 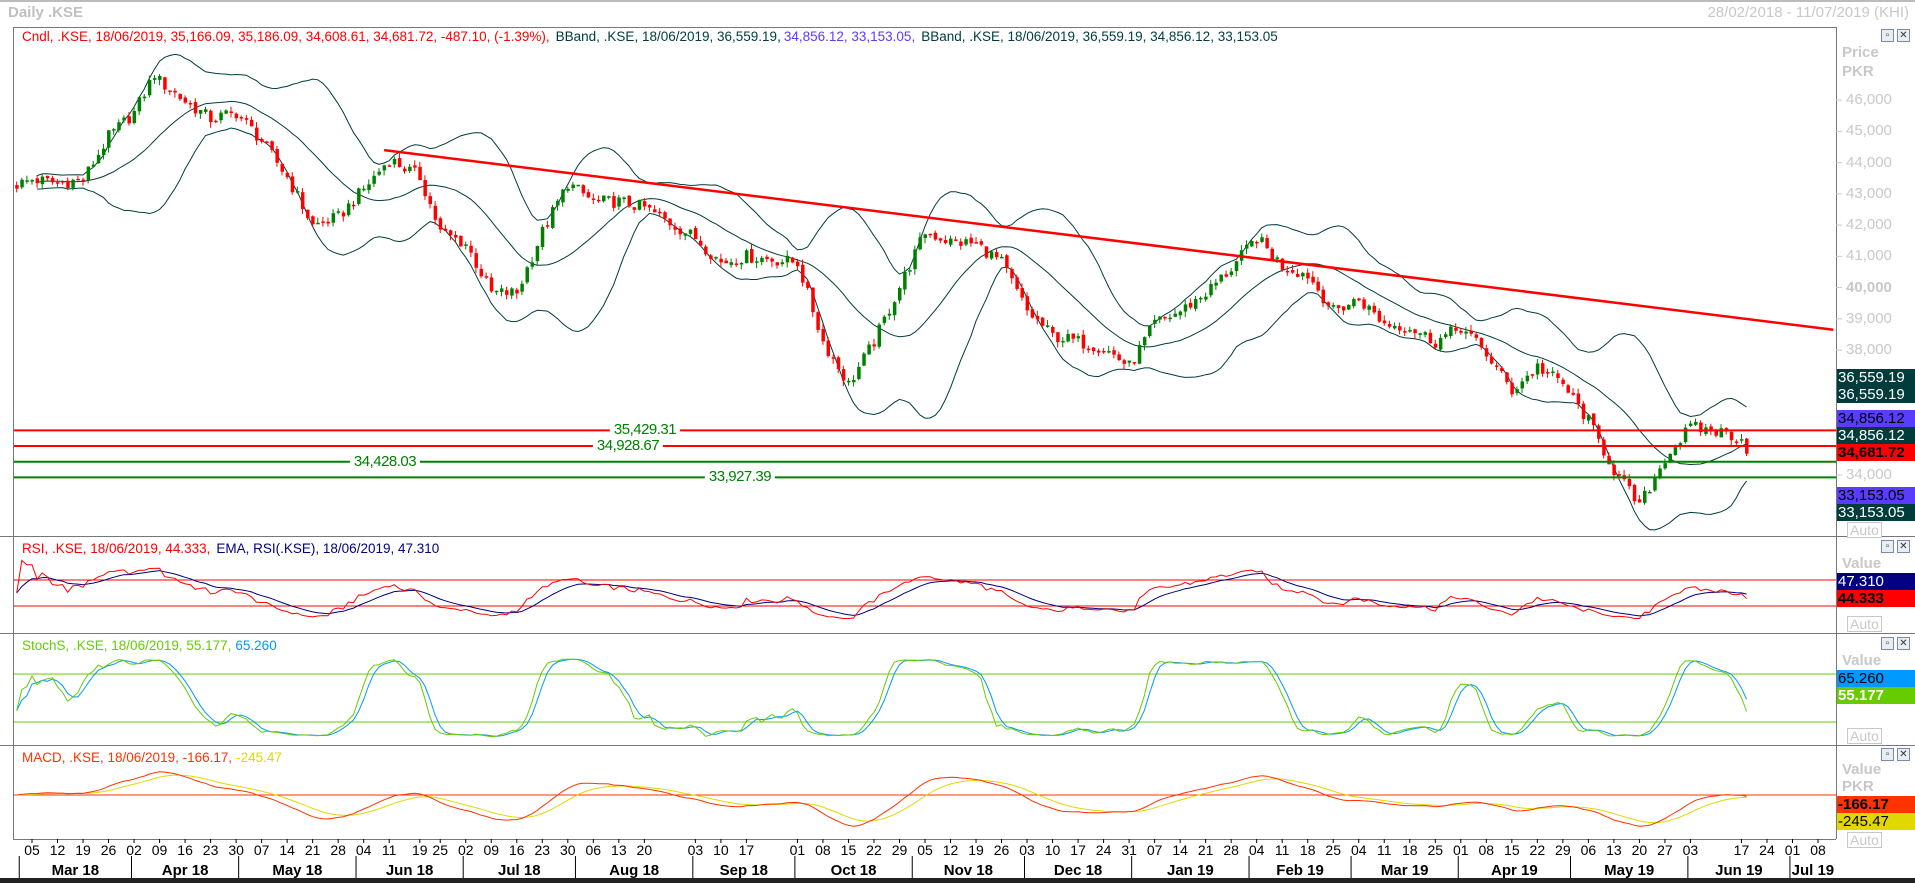 What do you see at coordinates (1690, 850) in the screenshot?
I see `day-tick-label: 03` at bounding box center [1690, 850].